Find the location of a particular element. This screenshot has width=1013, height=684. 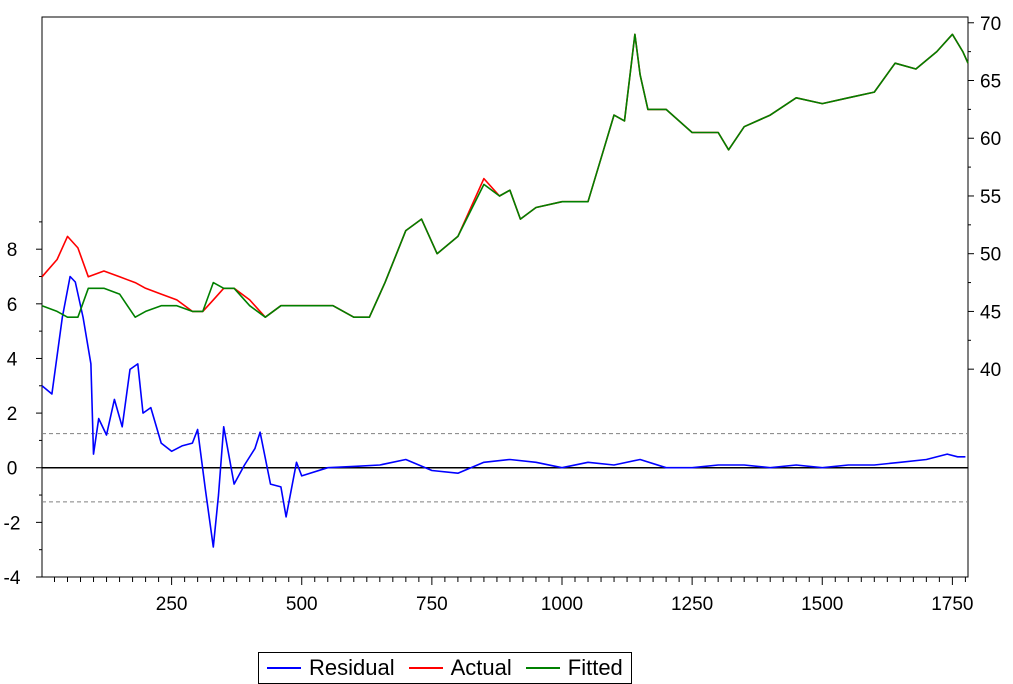

legend-item-actual: Actual is located at coordinates (460, 668).